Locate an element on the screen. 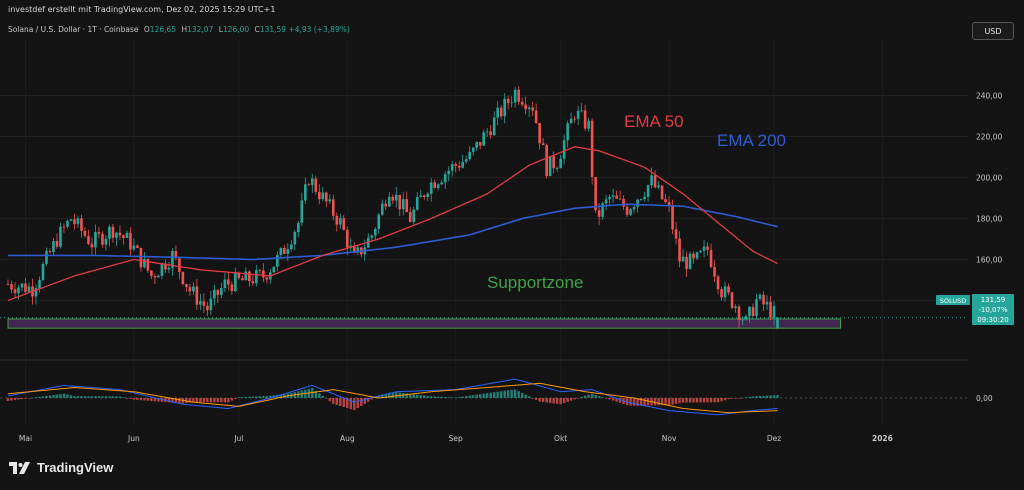 The width and height of the screenshot is (1024, 490). symbol-title: Solana / U.S. Dollar · 1T · Coinbase is located at coordinates (73, 29).